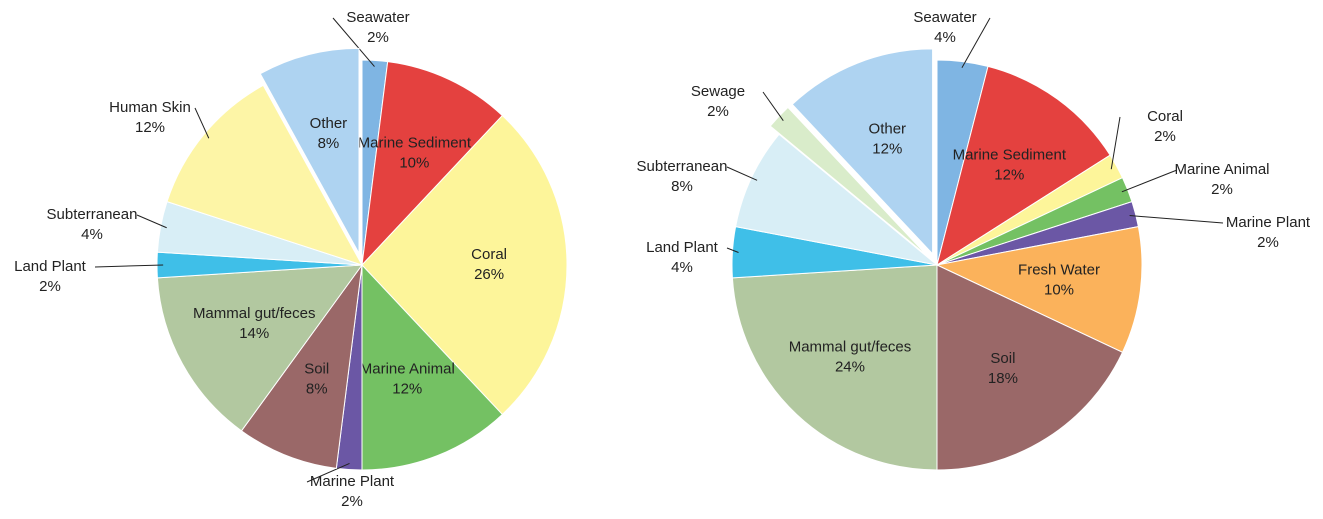  I want to click on slice-label: Sewage, so click(718, 91).